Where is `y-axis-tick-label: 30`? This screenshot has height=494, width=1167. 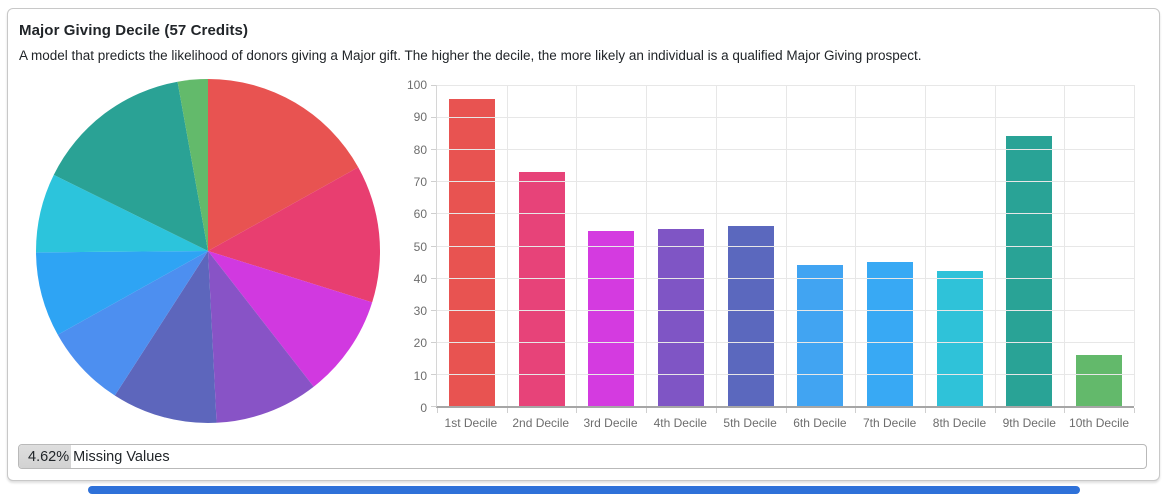 y-axis-tick-label: 30 is located at coordinates (420, 311).